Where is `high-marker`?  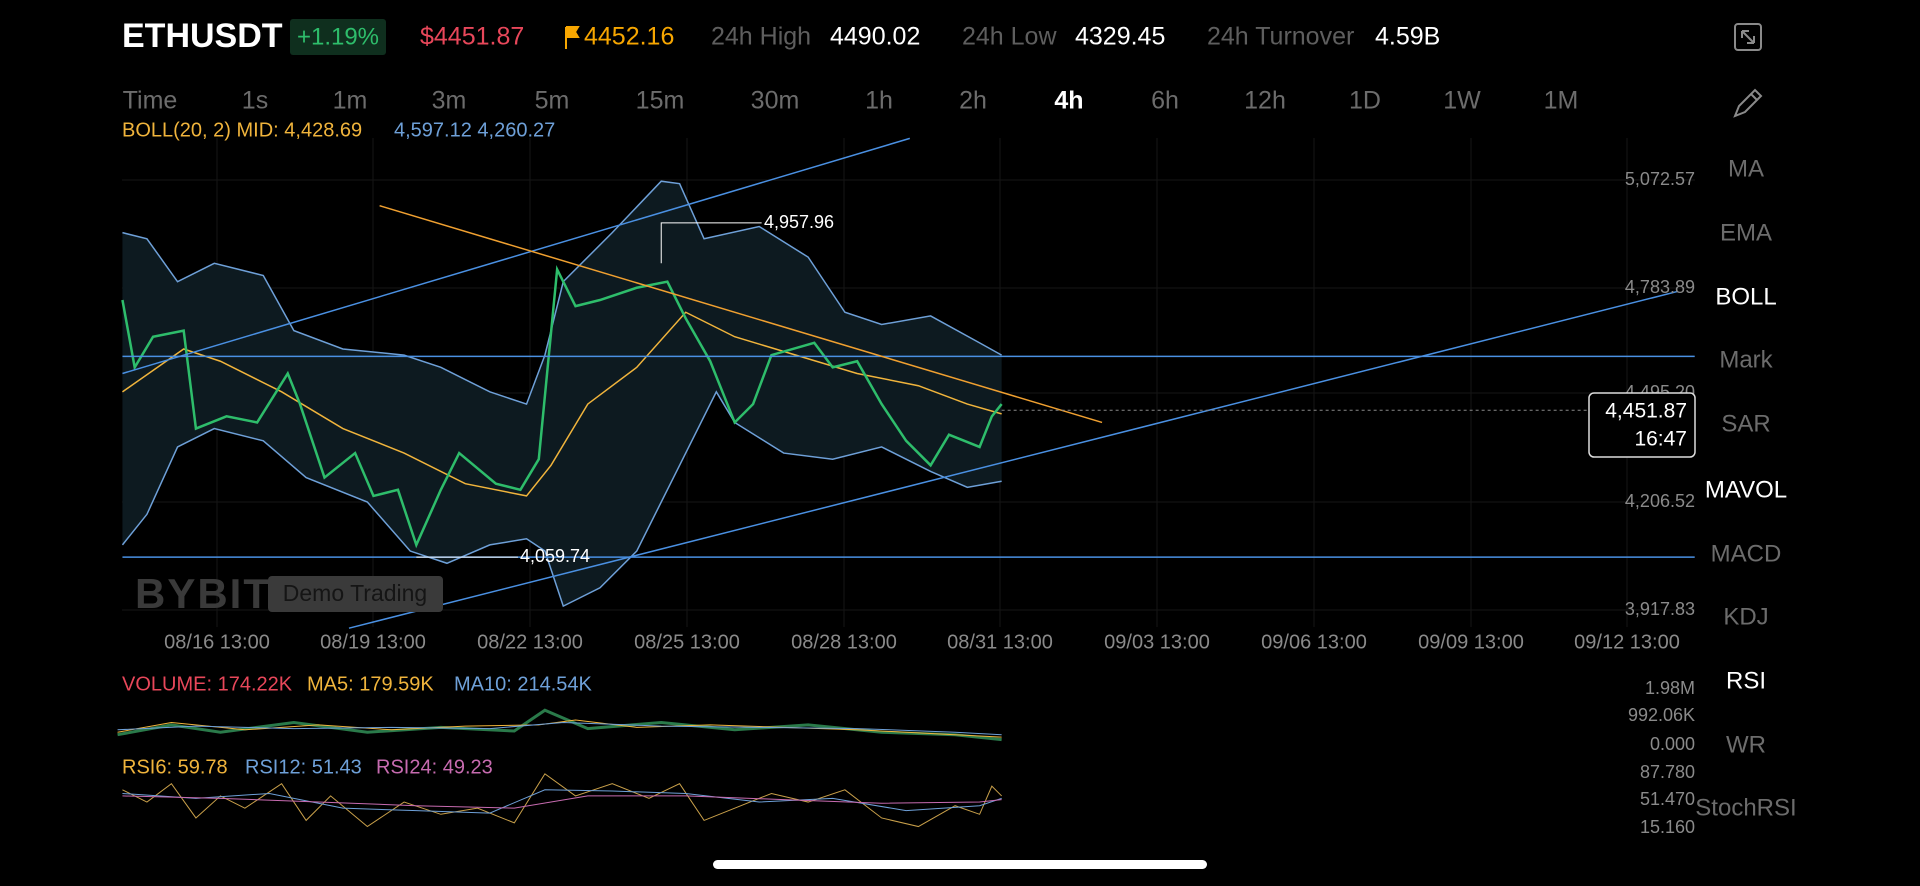
high-marker is located at coordinates (711, 243).